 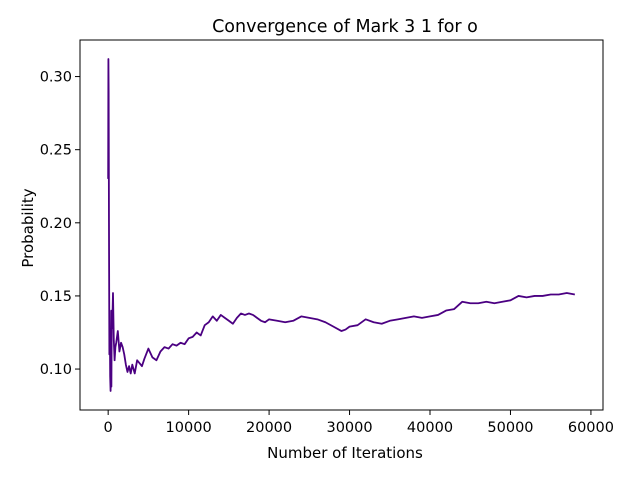 What do you see at coordinates (345, 453) in the screenshot?
I see `x-axis-label: Number of Iterations` at bounding box center [345, 453].